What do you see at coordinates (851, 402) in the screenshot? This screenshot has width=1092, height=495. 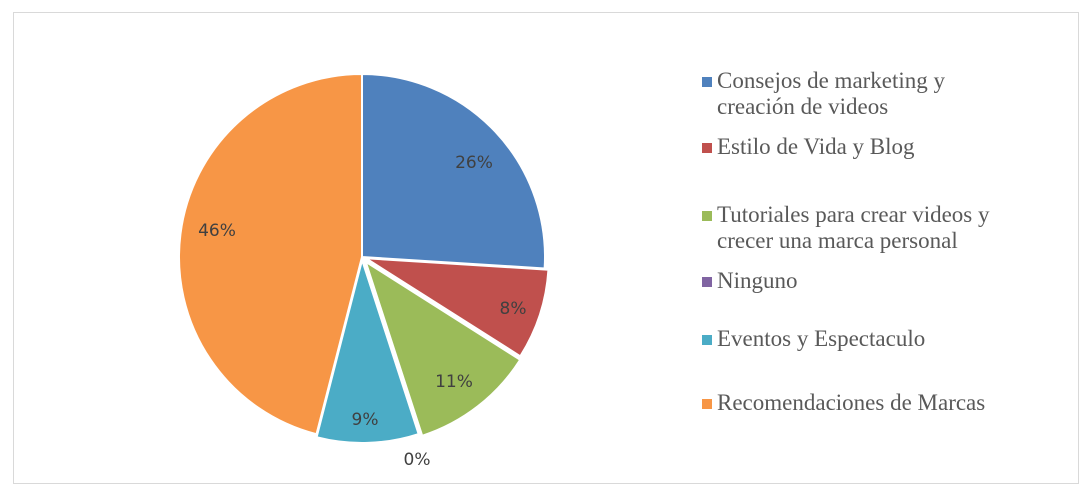 I see `legend-label: Recomendaciones de Marcas` at bounding box center [851, 402].